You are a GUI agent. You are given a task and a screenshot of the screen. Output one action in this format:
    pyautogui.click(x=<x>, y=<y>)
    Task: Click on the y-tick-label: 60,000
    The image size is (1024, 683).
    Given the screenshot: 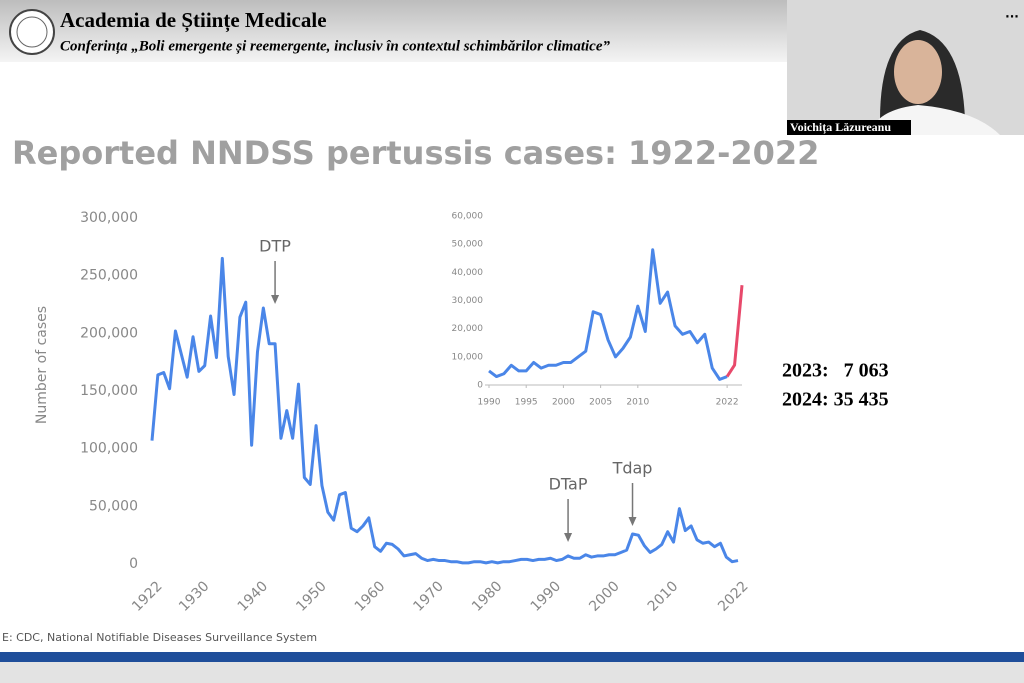 What is the action you would take?
    pyautogui.click(x=468, y=217)
    